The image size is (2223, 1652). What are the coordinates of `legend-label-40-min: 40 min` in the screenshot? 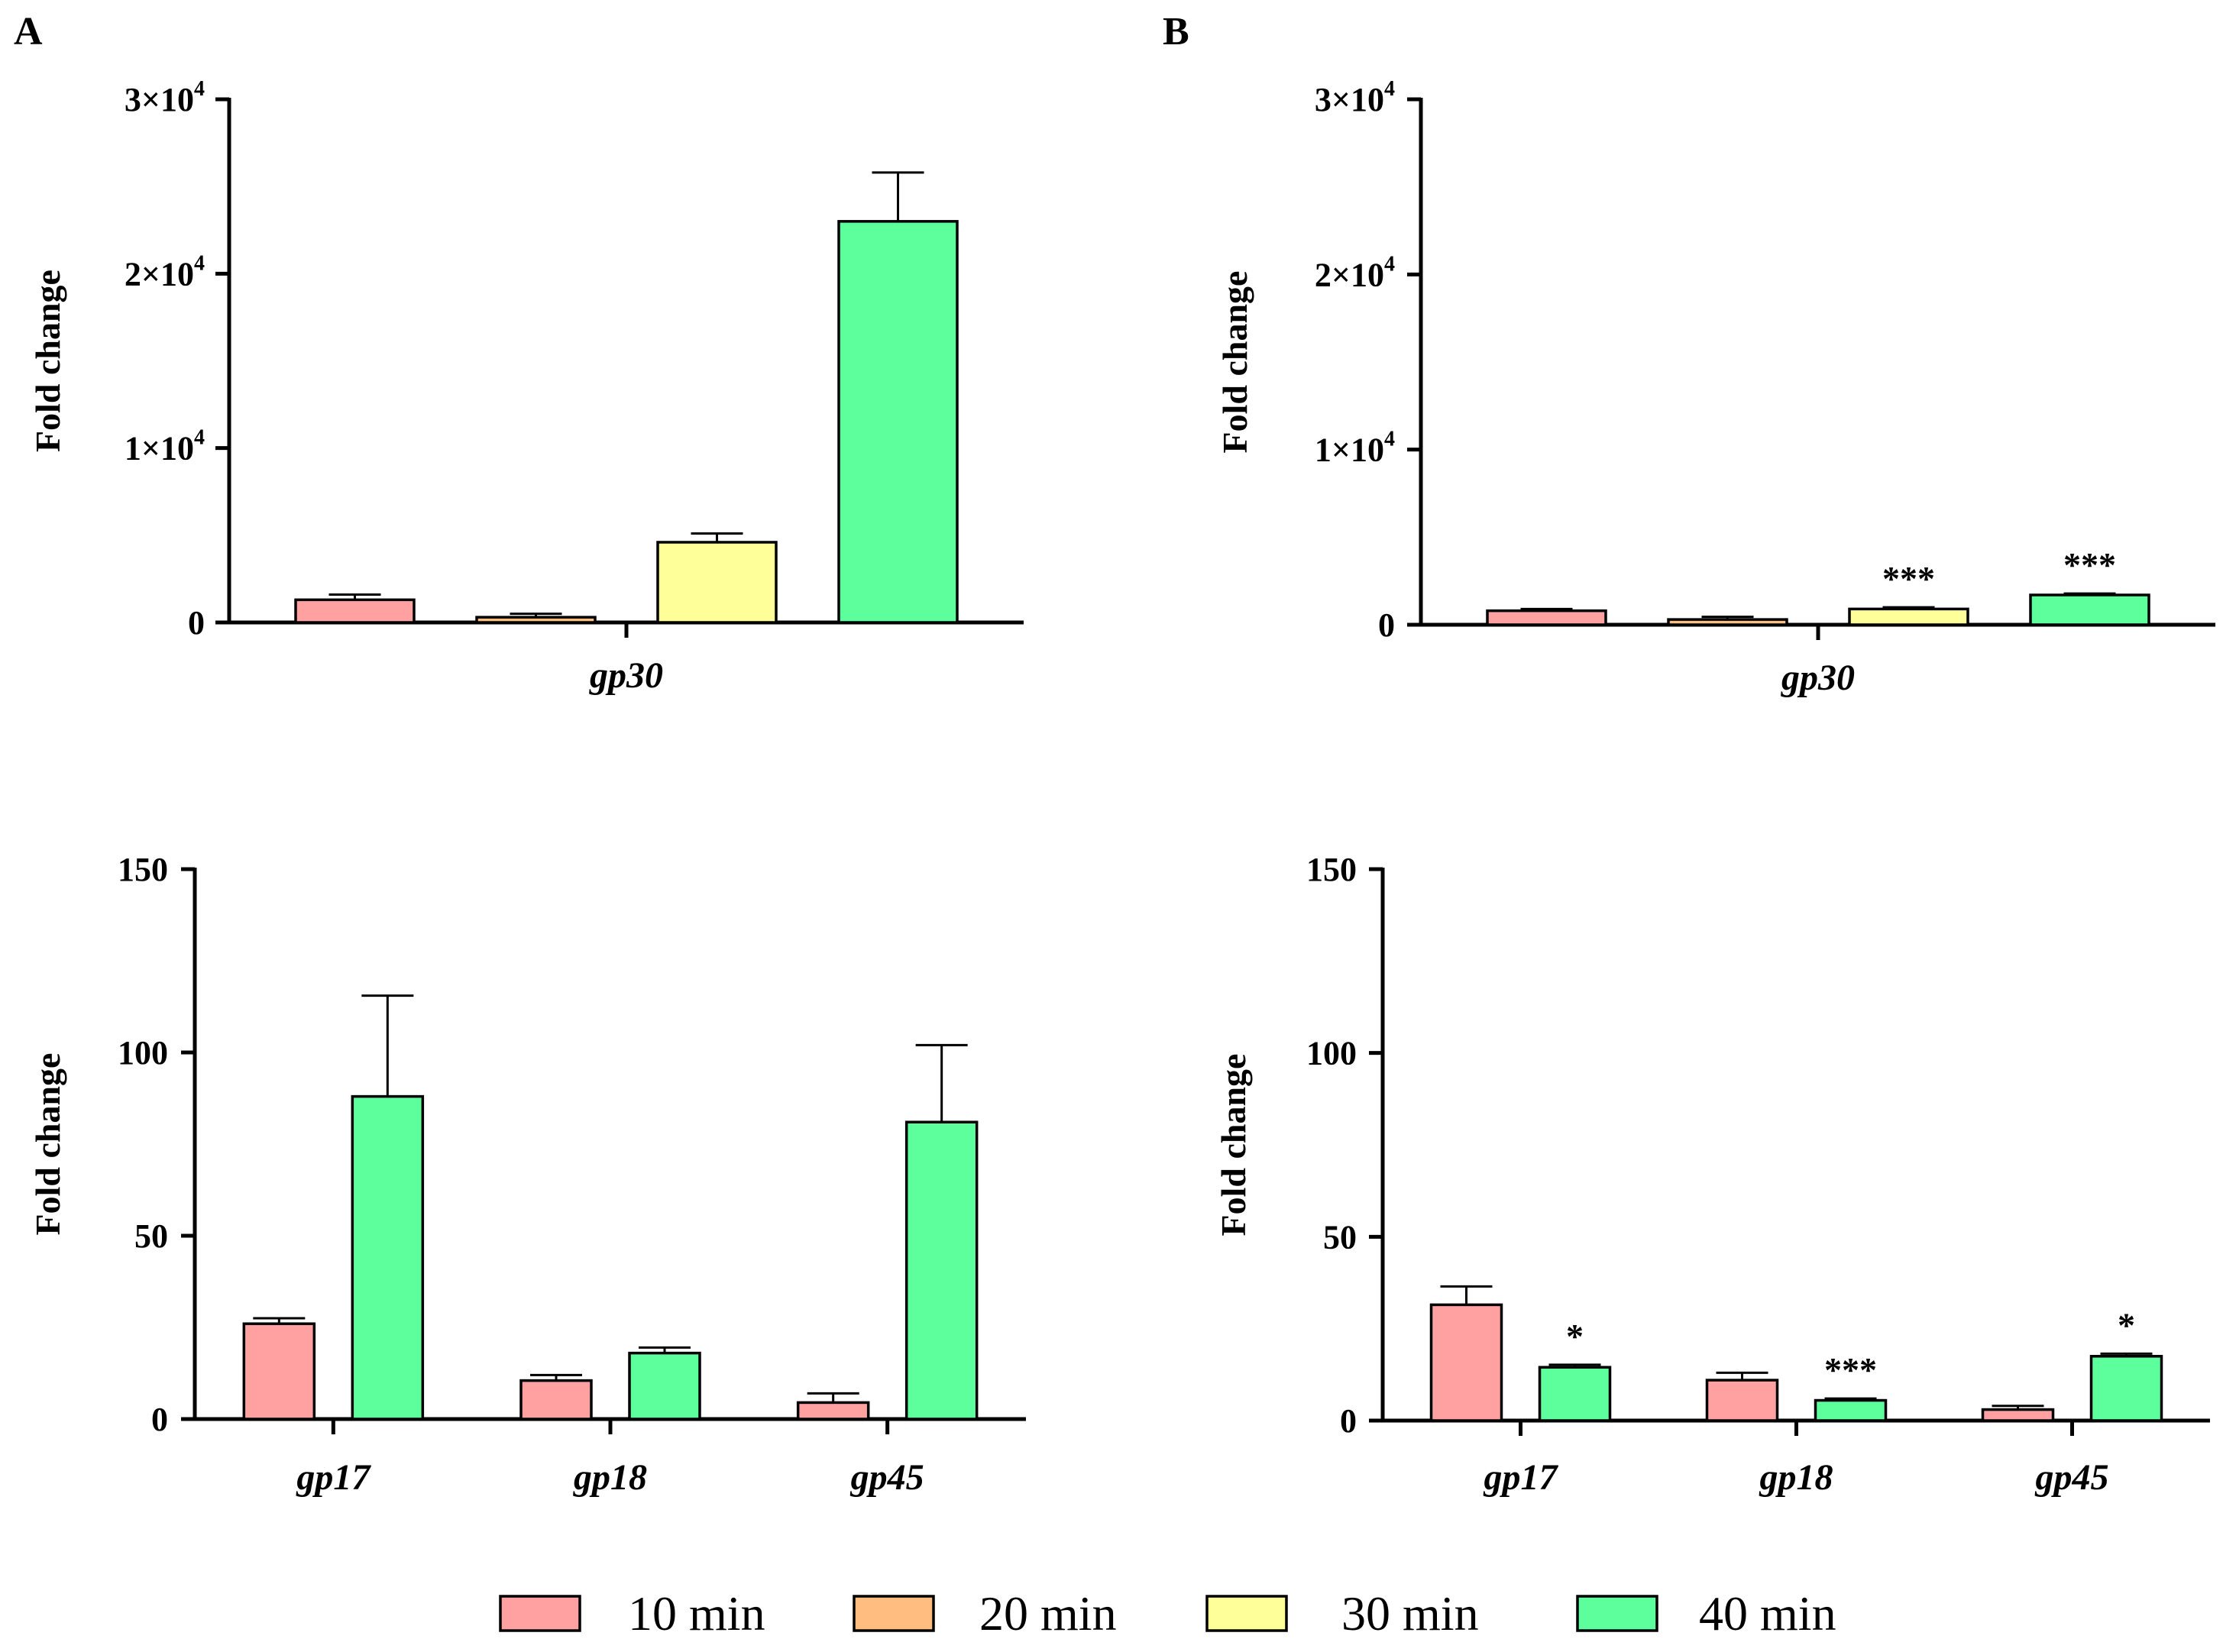 It's located at (1767, 1614).